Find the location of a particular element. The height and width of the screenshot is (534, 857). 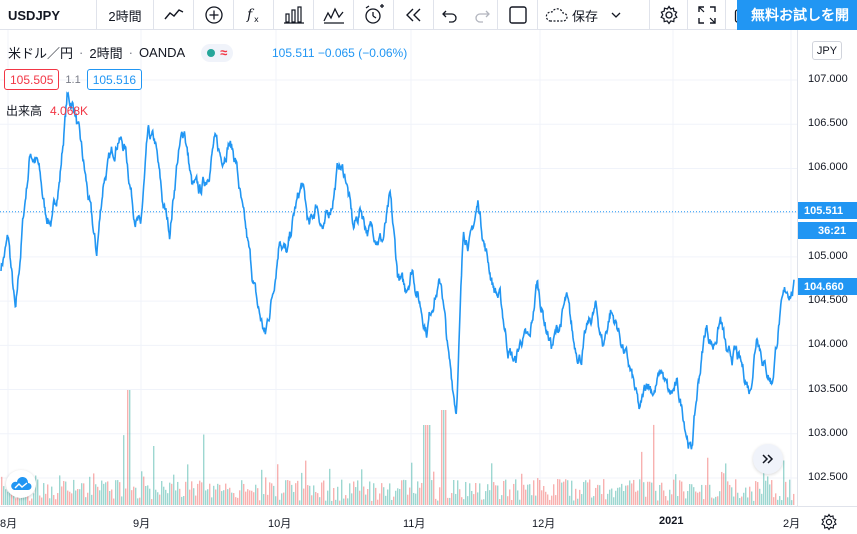

spread-value: 1.1 is located at coordinates (73, 79).